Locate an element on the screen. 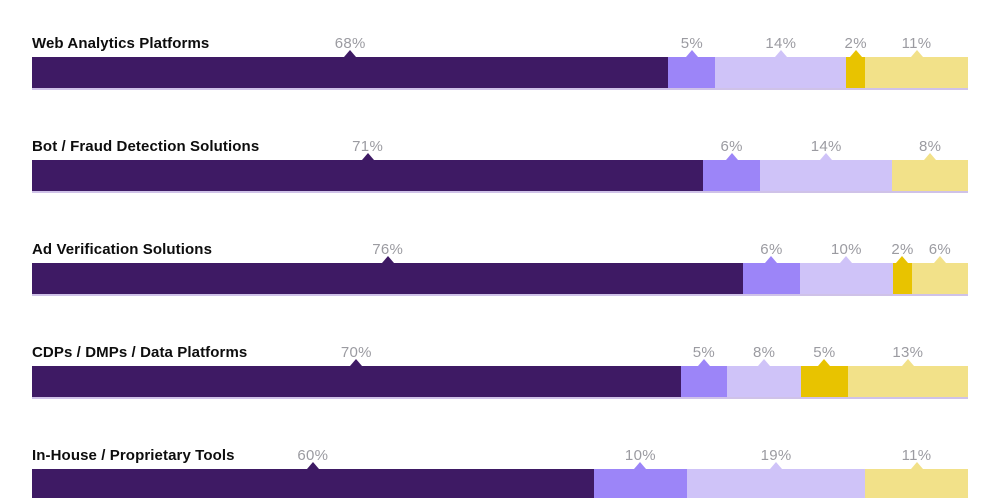 The width and height of the screenshot is (1000, 498). category-label: CDPs / DMPs / Data Platforms is located at coordinates (140, 352).